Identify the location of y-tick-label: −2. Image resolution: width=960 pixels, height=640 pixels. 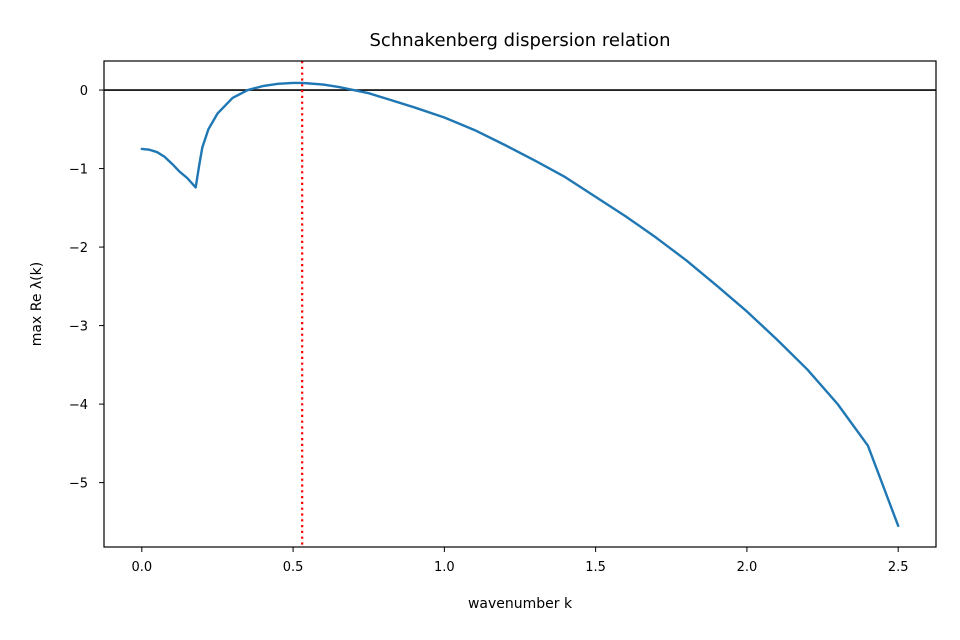
(78, 248).